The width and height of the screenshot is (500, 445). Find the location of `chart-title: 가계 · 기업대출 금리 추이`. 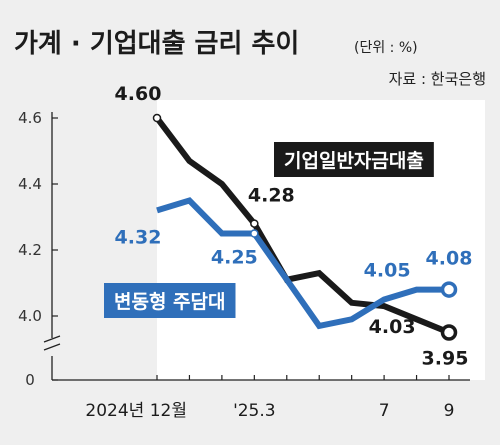

chart-title: 가계 · 기업대출 금리 추이 is located at coordinates (156, 44).